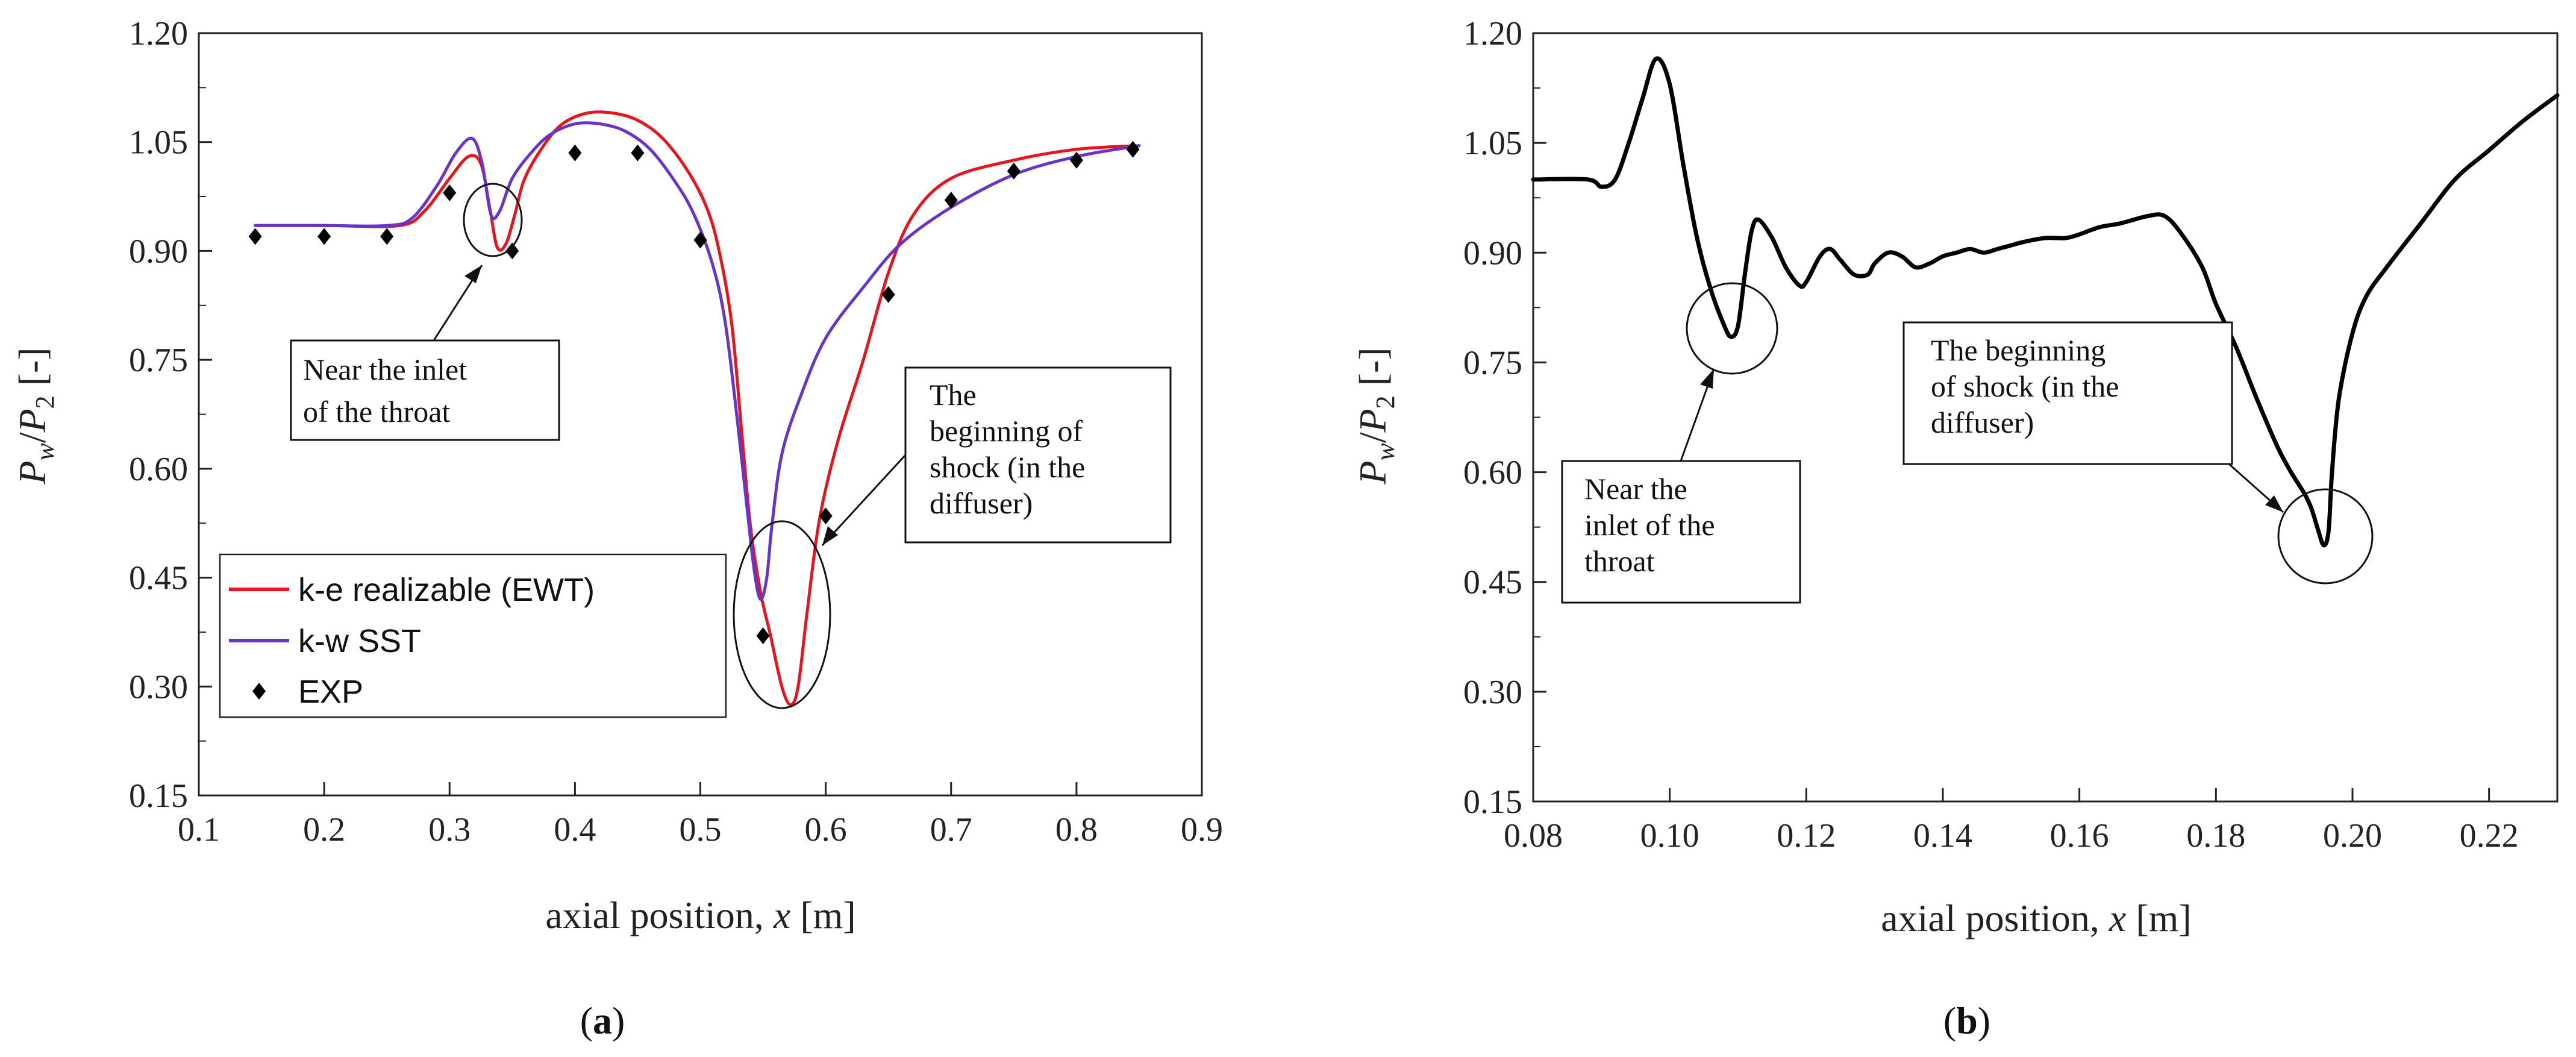 This screenshot has width=2576, height=1057. I want to click on x-tick-label-a-3: 0.4, so click(575, 829).